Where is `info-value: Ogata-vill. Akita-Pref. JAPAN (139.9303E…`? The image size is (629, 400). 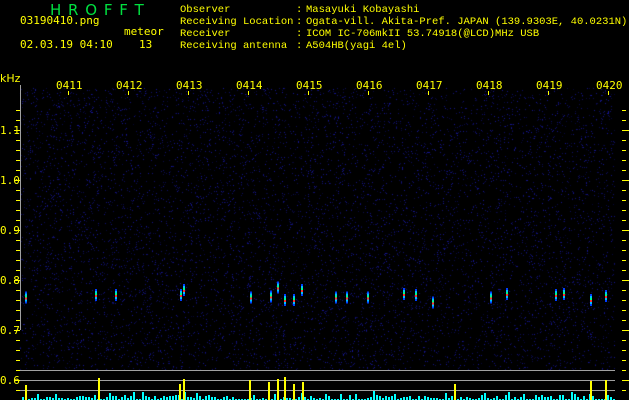
info-value: Ogata-vill. Akita-Pref. JAPAN (139.9303E… is located at coordinates (467, 22).